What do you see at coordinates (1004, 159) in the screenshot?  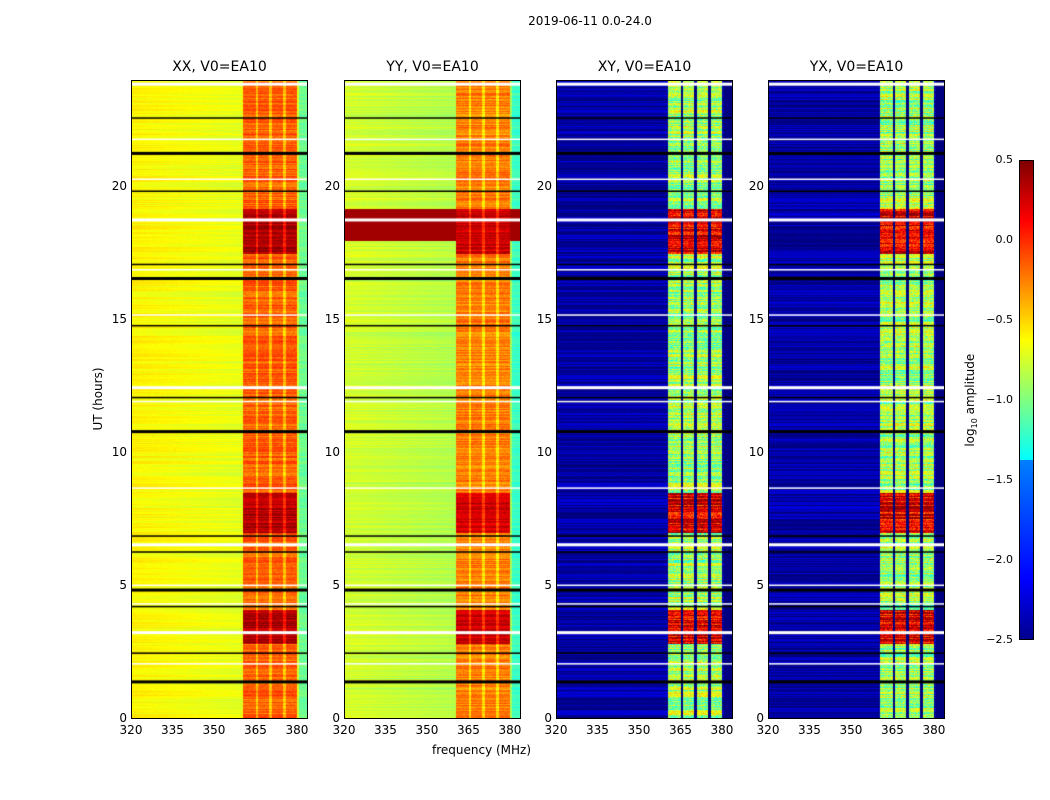 I see `colorbar-tick-label: 0.5` at bounding box center [1004, 159].